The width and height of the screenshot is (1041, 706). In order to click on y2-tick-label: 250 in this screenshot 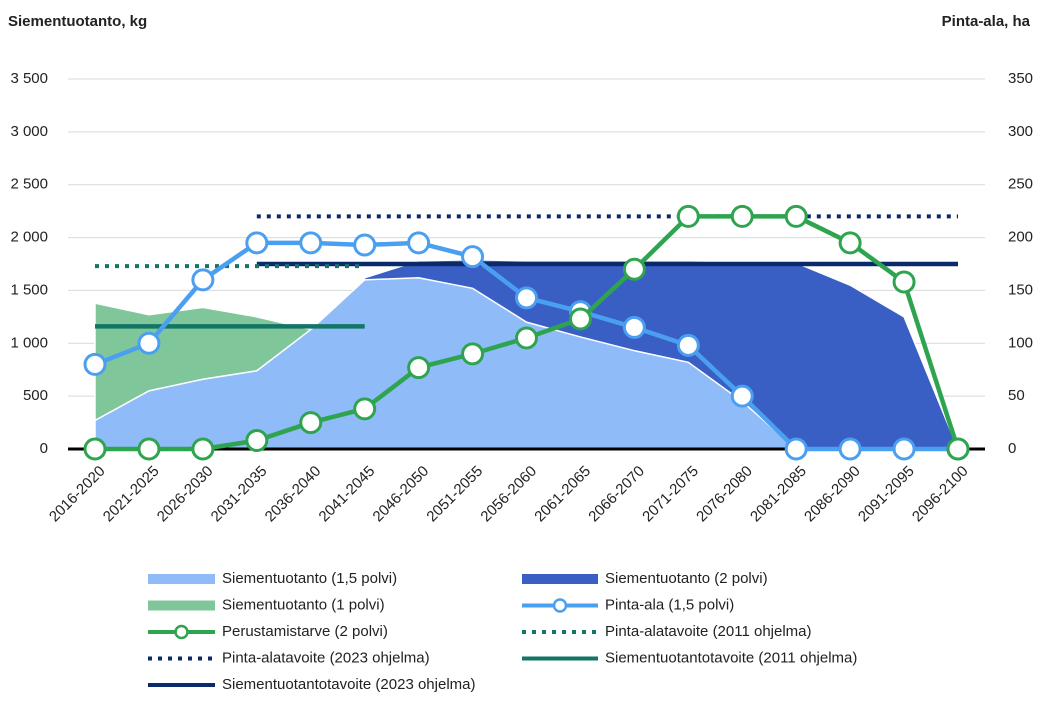, I will do `click(1020, 184)`.